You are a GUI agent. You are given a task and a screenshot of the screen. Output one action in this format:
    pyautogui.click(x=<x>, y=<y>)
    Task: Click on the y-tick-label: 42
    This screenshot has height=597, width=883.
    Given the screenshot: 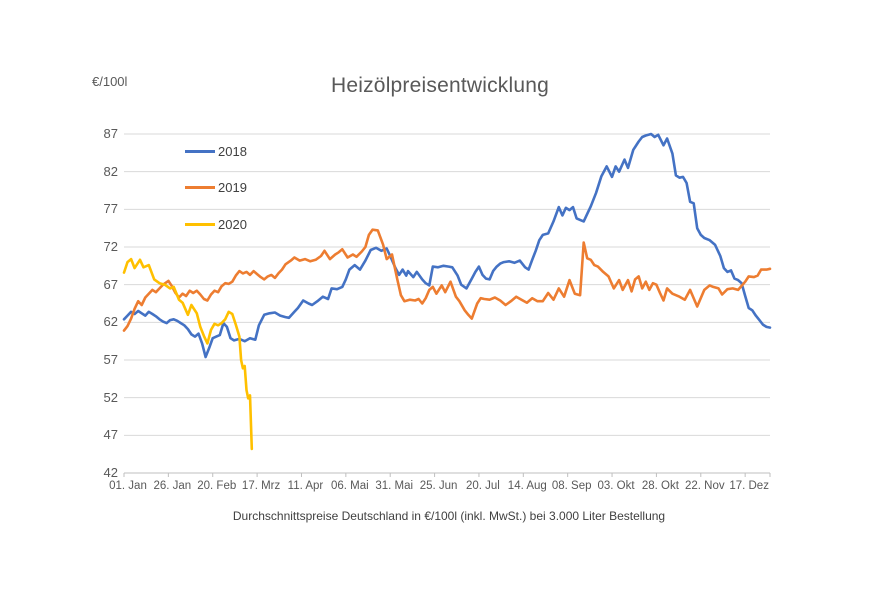 What is the action you would take?
    pyautogui.click(x=110, y=472)
    